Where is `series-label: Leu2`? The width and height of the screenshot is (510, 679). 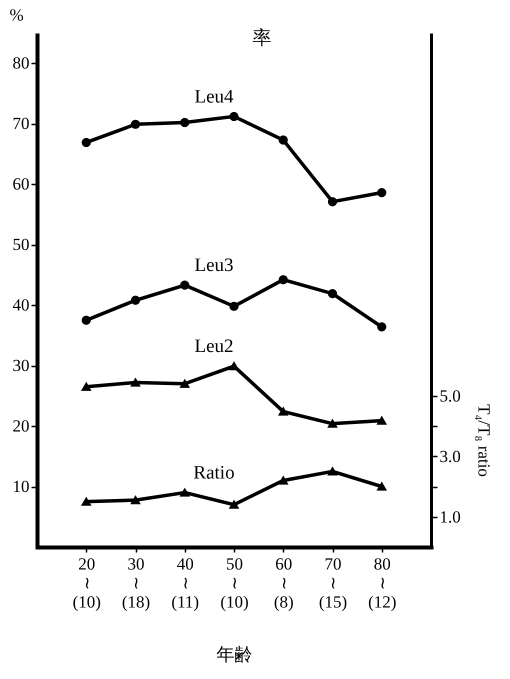 series-label: Leu2 is located at coordinates (214, 347).